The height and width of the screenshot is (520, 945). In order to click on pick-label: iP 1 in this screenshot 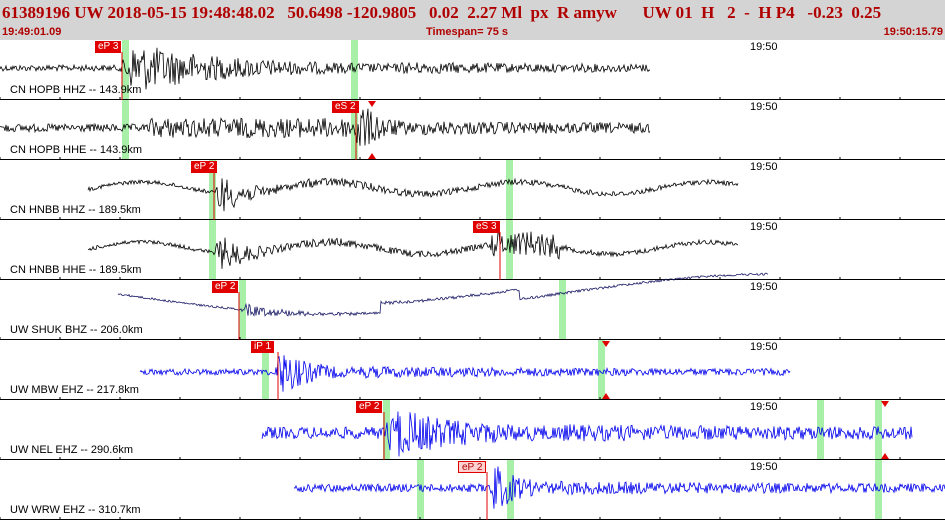, I will do `click(263, 347)`.